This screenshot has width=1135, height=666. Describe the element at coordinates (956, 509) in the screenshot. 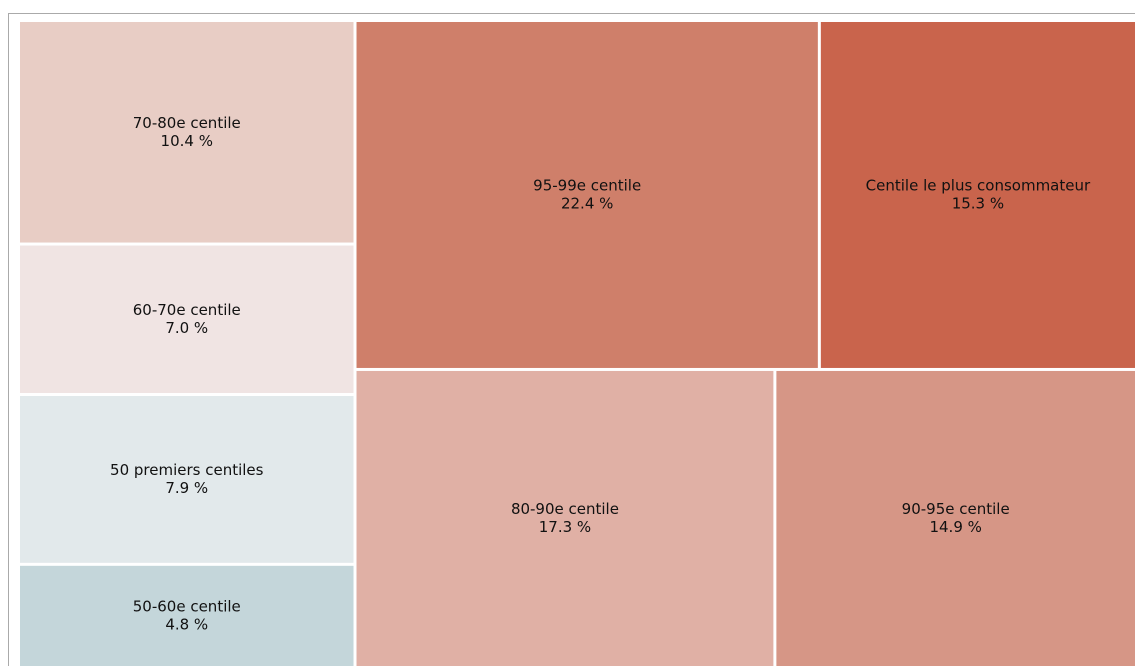

I see `cell-label: 90-95e centile` at that location.